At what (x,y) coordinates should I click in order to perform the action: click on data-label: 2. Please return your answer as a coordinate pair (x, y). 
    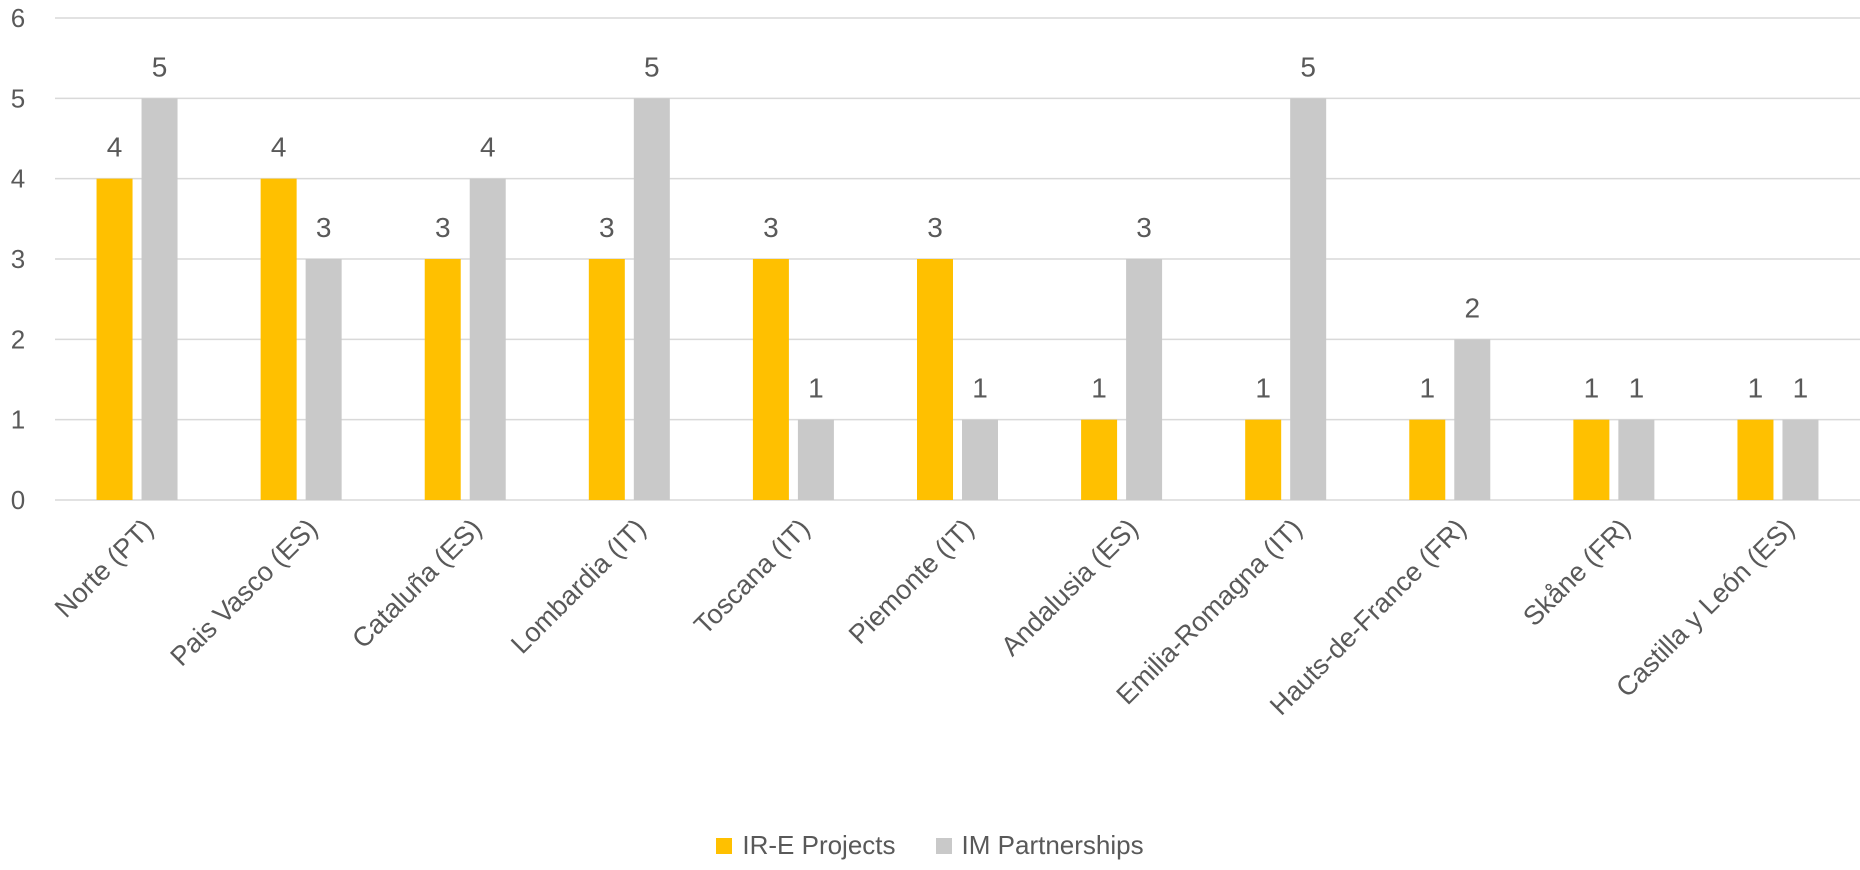
    Looking at the image, I should click on (1472, 307).